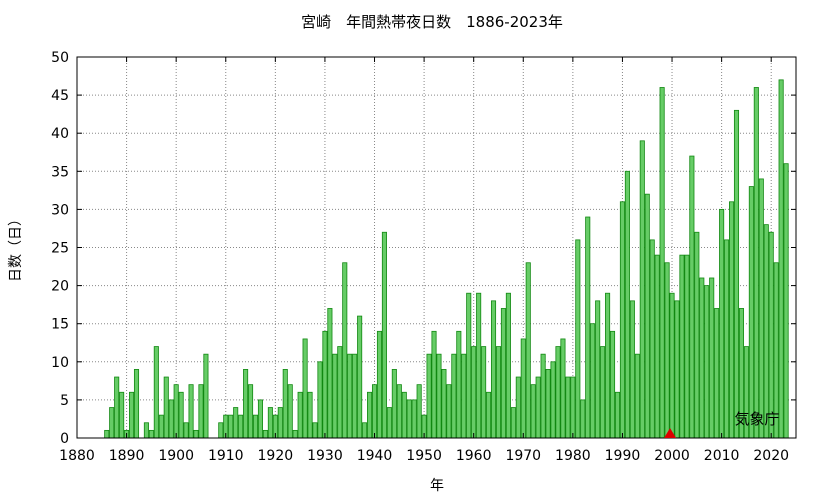 This screenshot has height=502, width=833. Describe the element at coordinates (672, 365) in the screenshot. I see `bar-2000` at that location.